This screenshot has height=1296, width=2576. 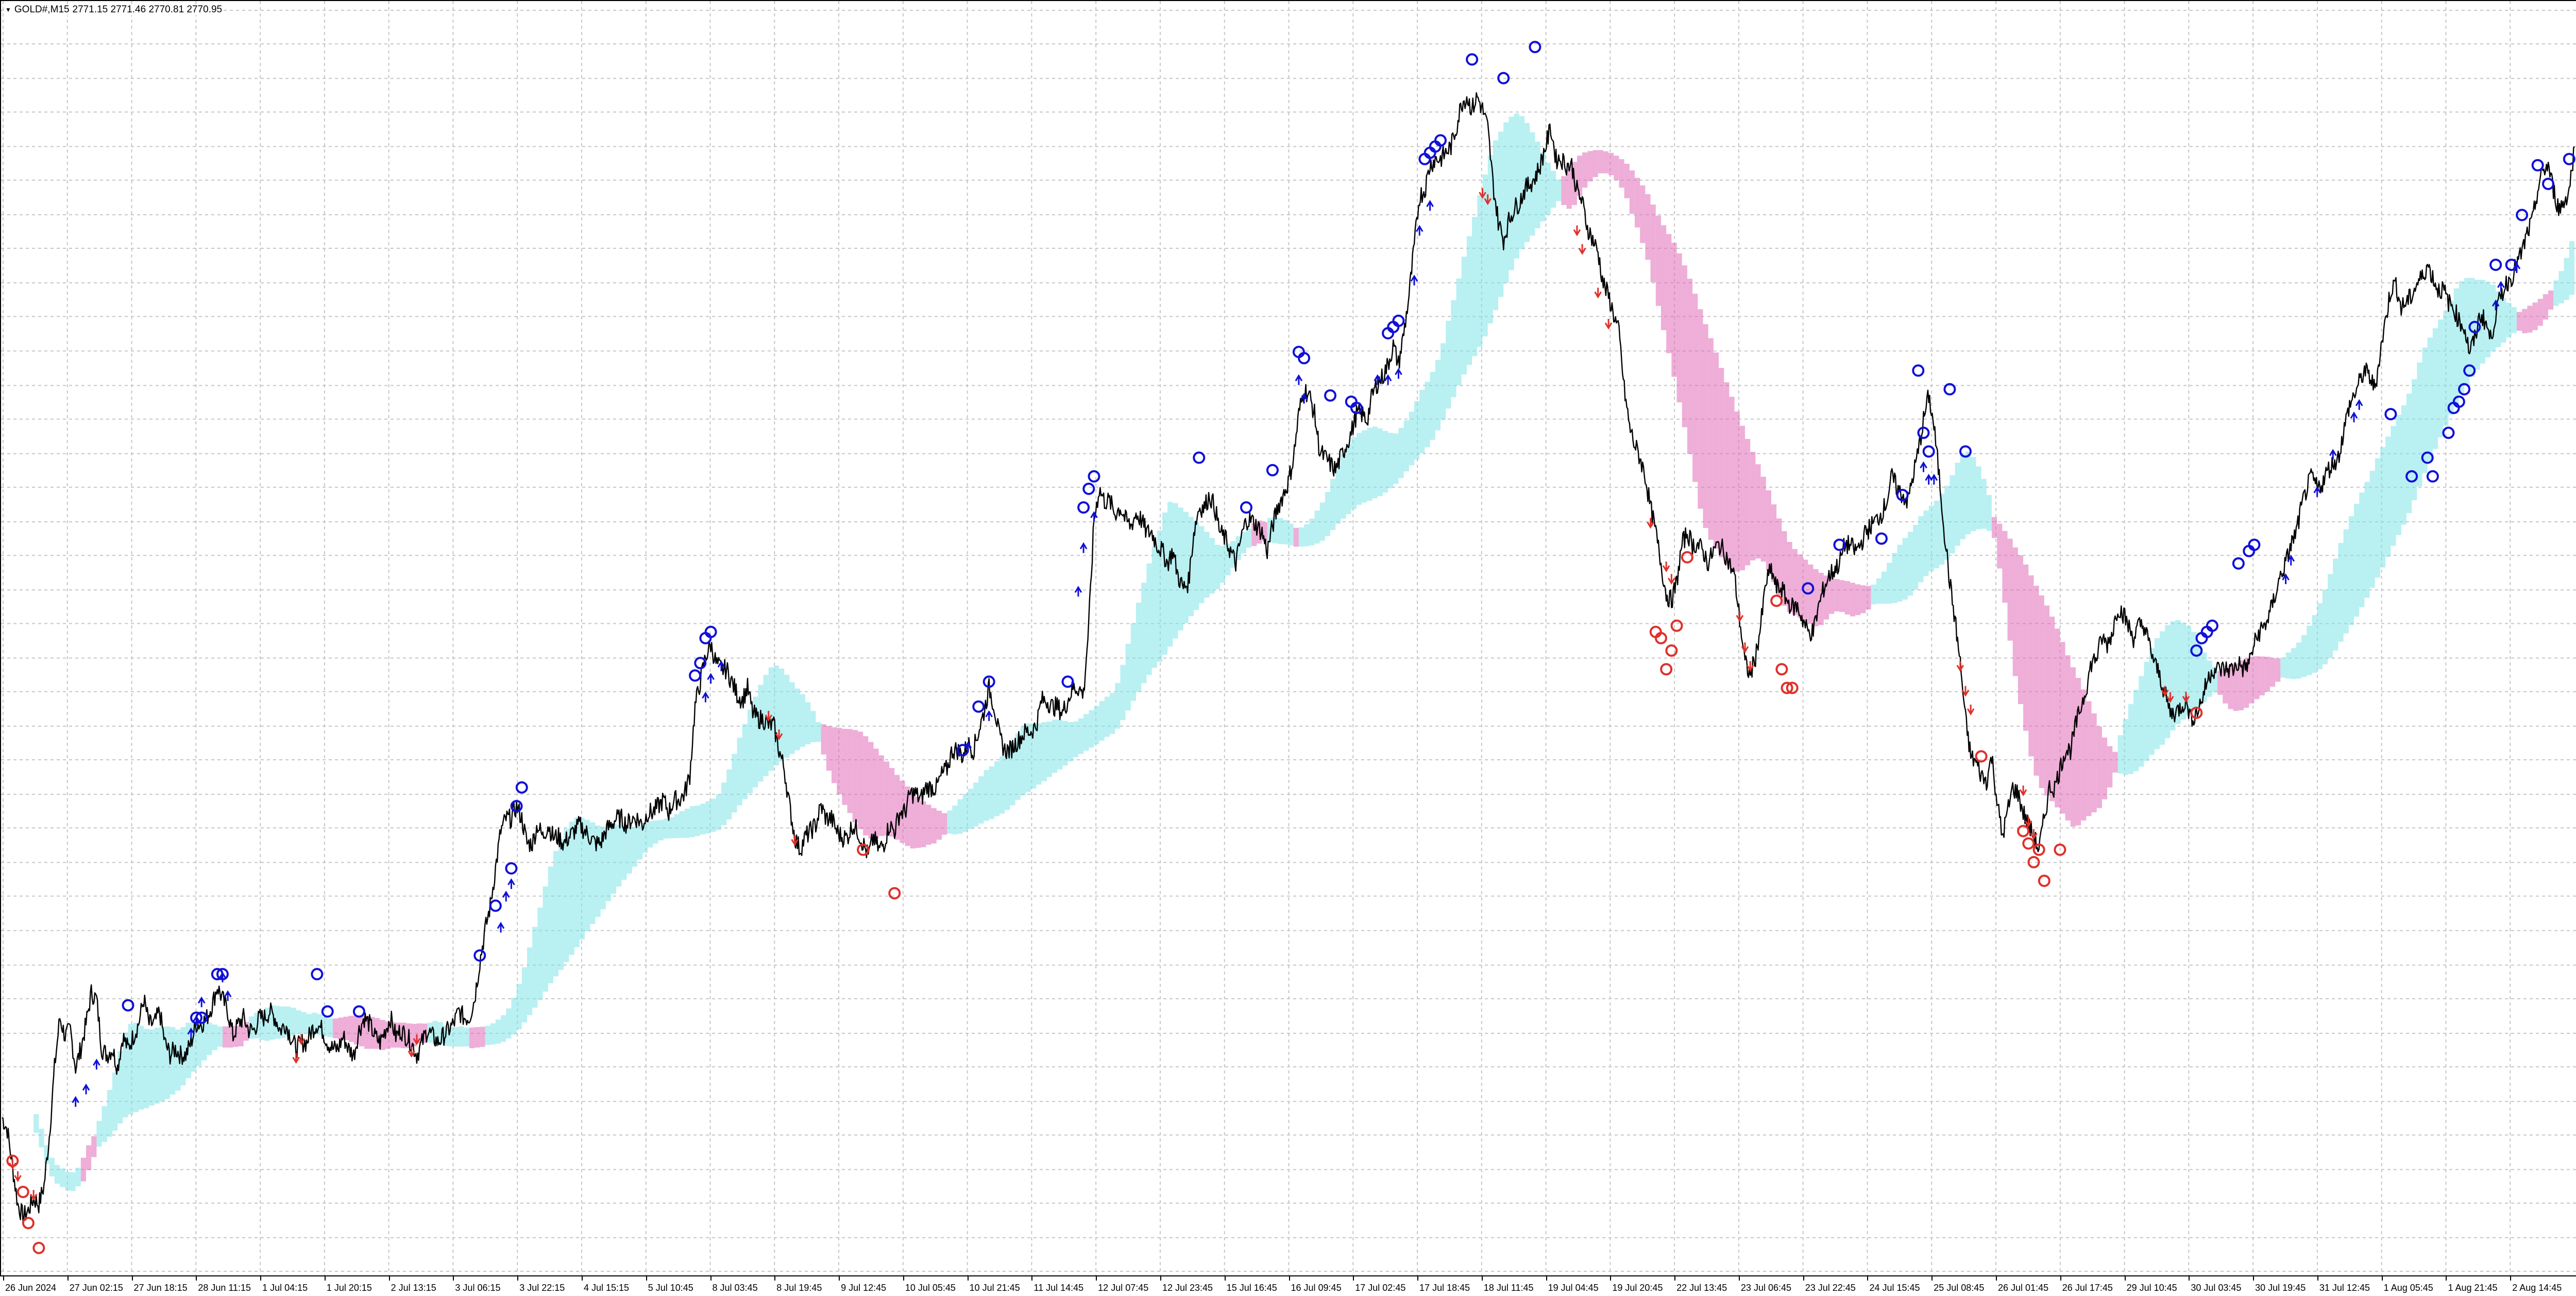 I want to click on symbol-label: GOLD#,M15, so click(x=42, y=9).